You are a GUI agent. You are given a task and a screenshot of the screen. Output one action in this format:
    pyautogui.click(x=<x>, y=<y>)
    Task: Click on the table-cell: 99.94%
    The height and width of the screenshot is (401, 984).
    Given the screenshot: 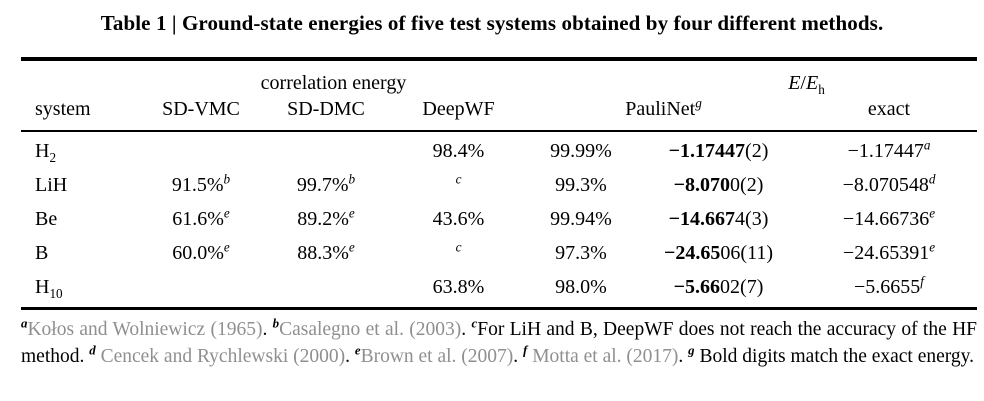 What is the action you would take?
    pyautogui.click(x=581, y=219)
    